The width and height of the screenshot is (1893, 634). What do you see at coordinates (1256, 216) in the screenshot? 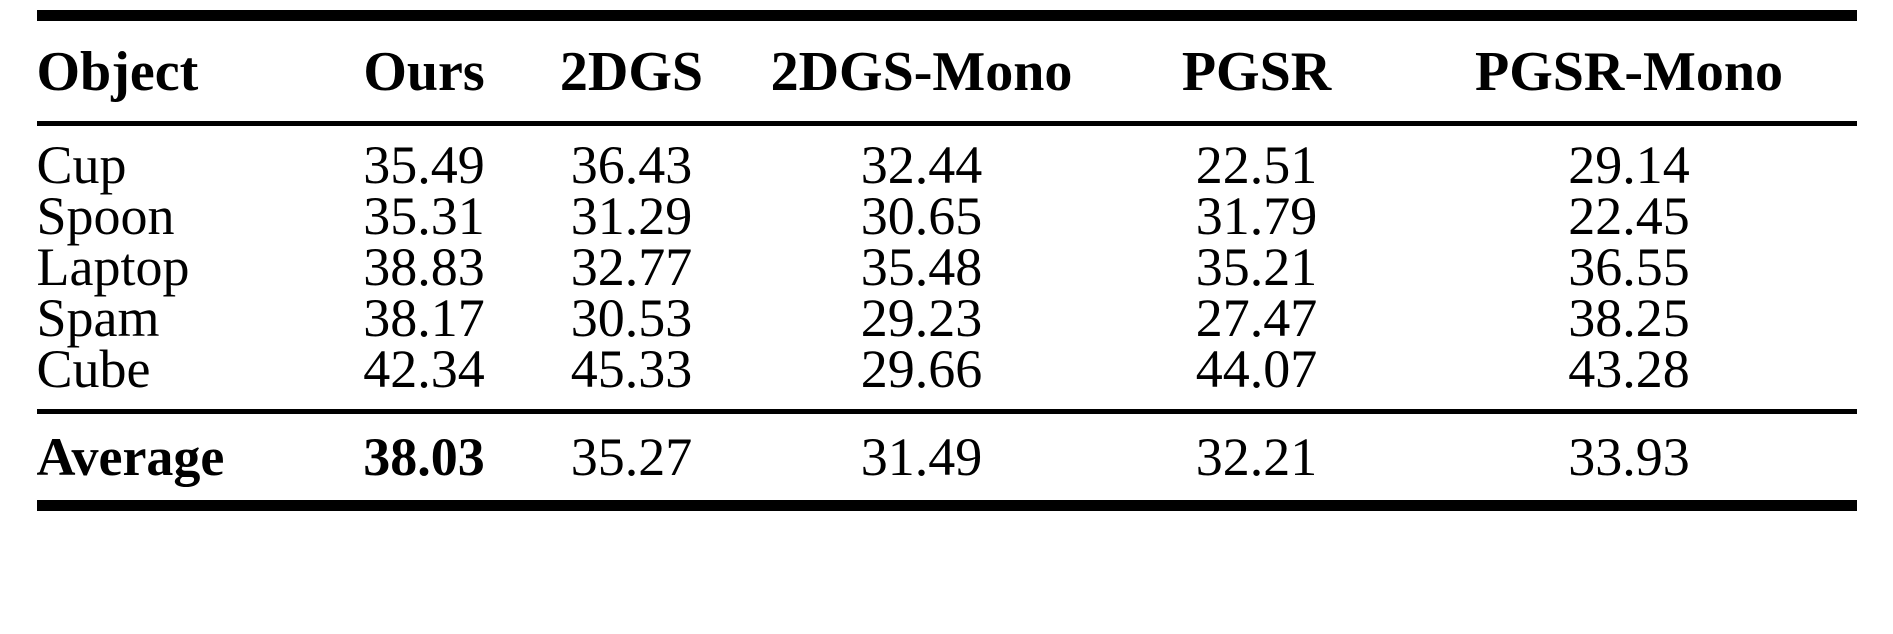
I see `cell-pgsr: 31.79` at bounding box center [1256, 216].